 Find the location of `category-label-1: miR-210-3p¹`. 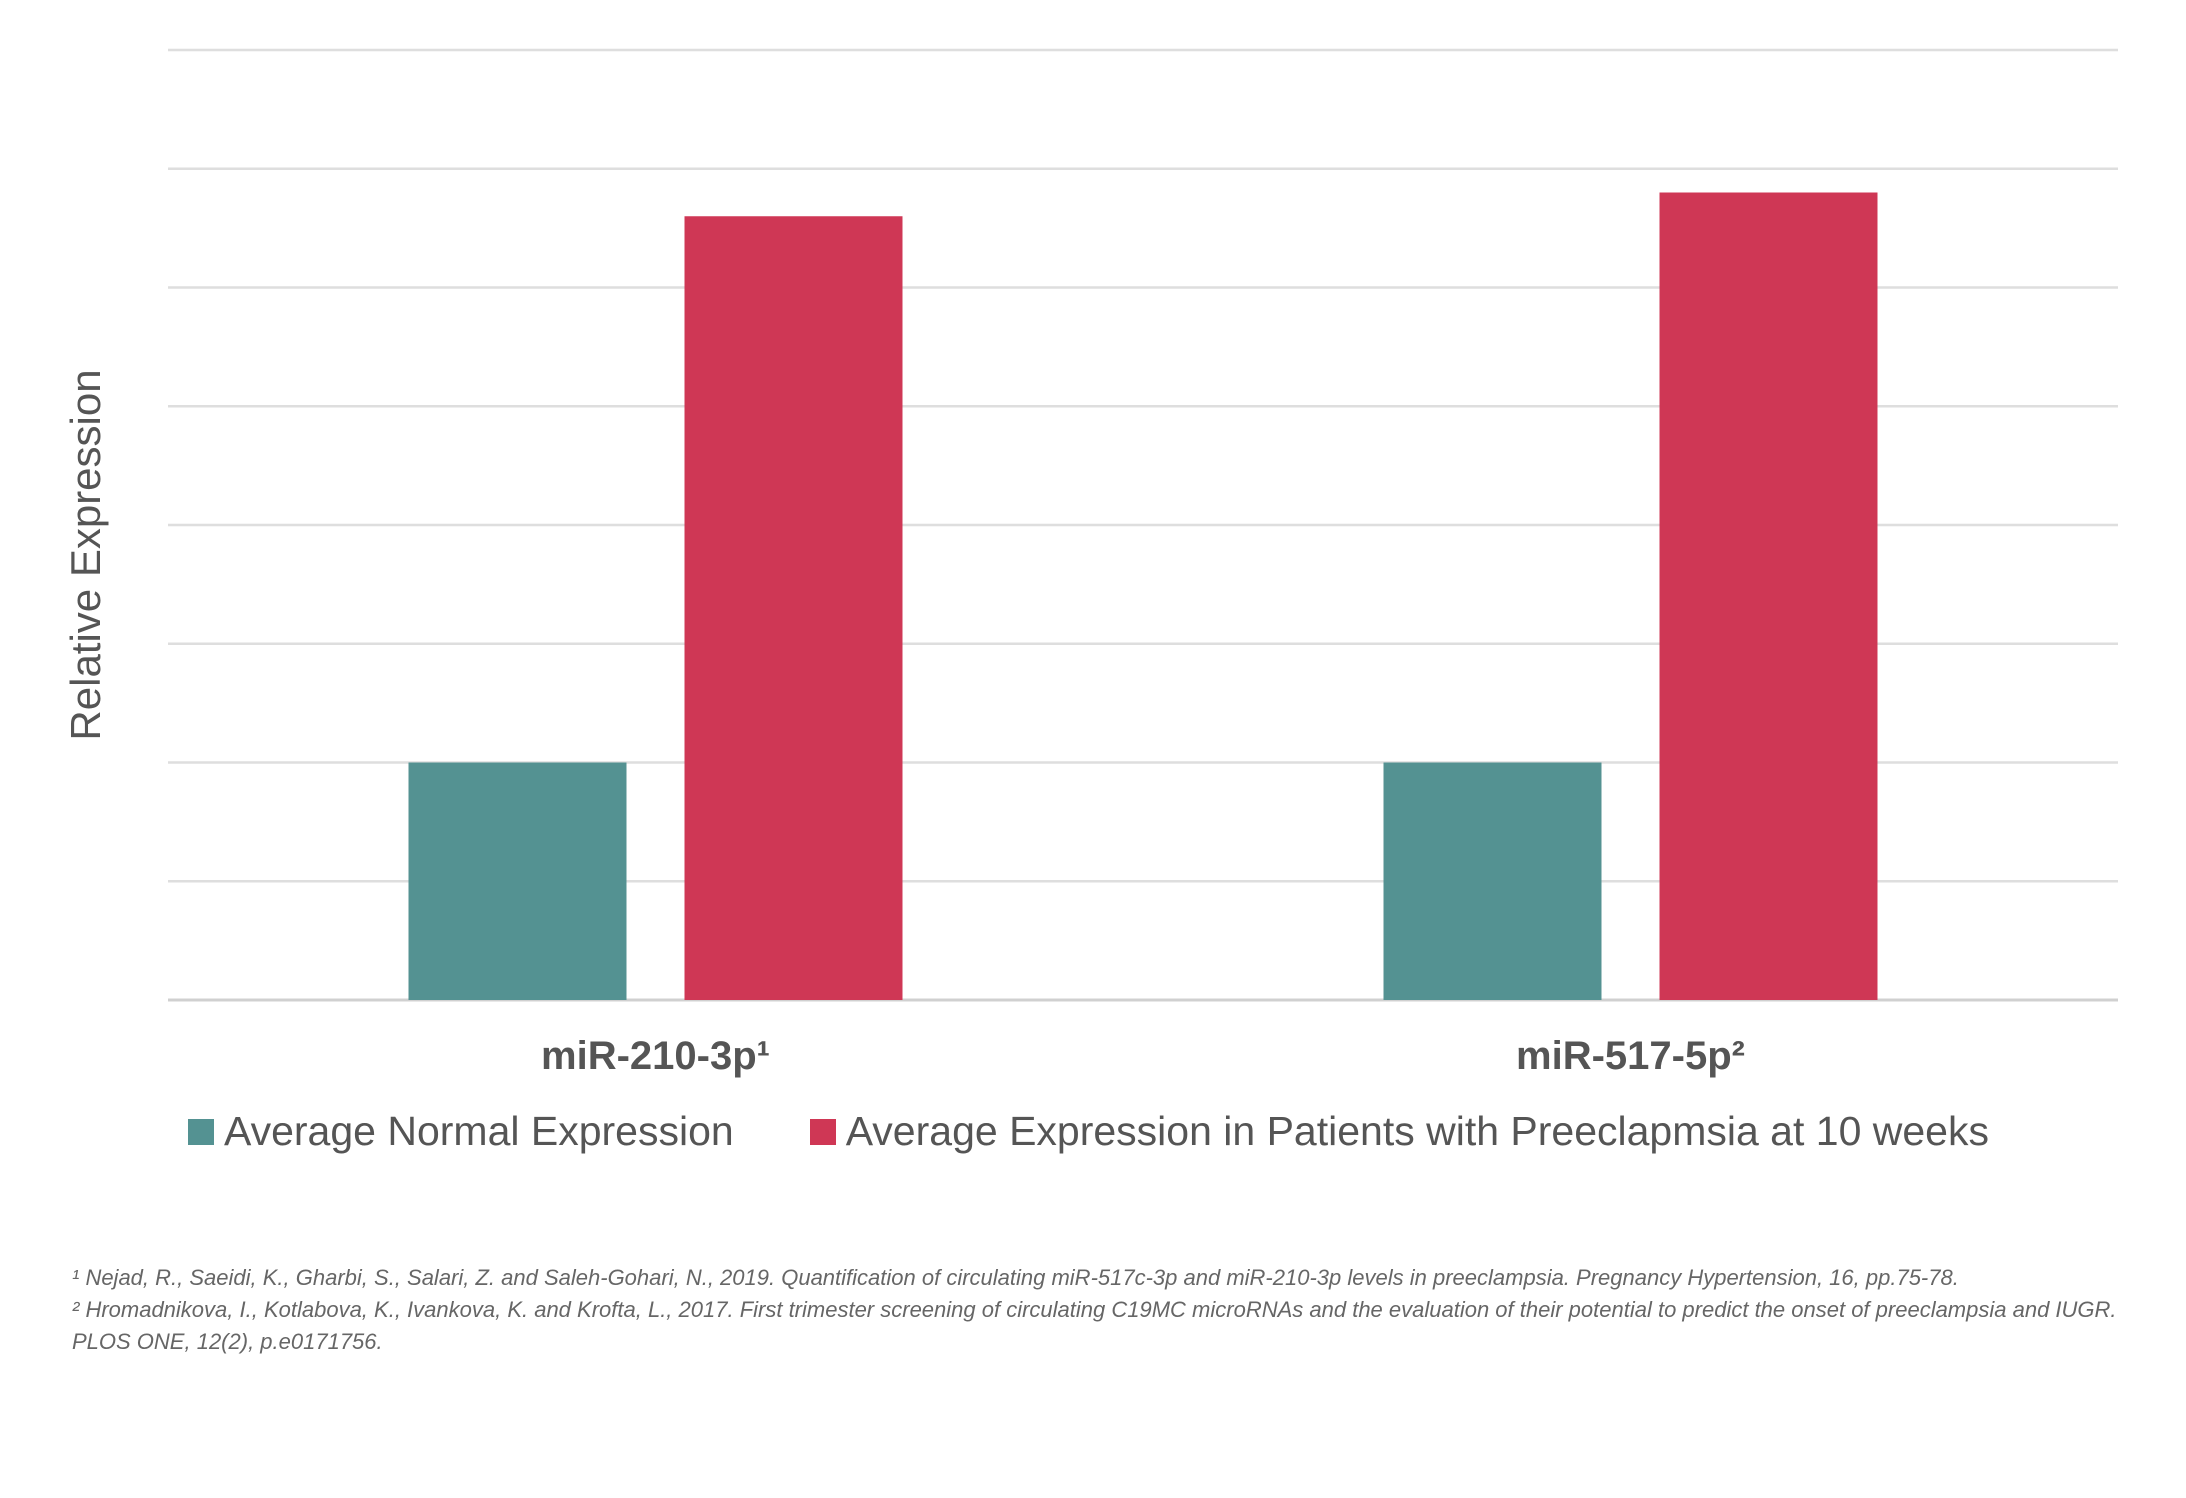

category-label-1: miR-210-3p¹ is located at coordinates (655, 1056).